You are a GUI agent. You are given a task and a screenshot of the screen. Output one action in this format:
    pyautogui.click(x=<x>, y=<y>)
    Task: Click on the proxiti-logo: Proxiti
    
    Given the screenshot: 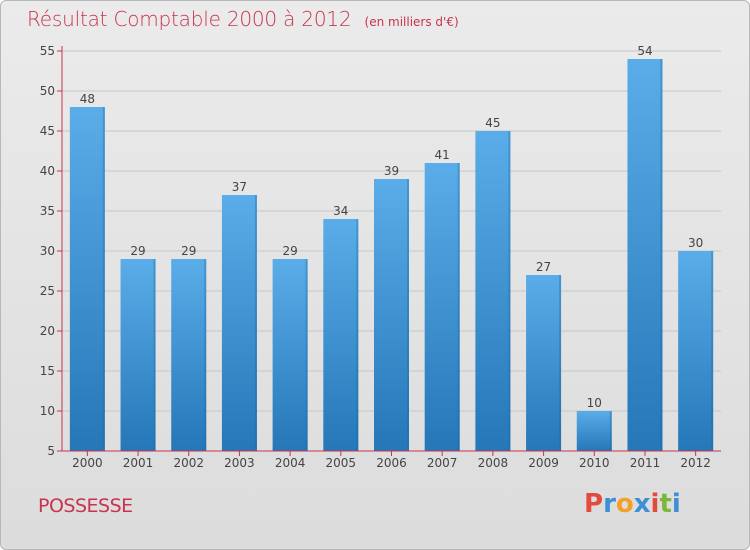 What is the action you would take?
    pyautogui.click(x=632, y=504)
    